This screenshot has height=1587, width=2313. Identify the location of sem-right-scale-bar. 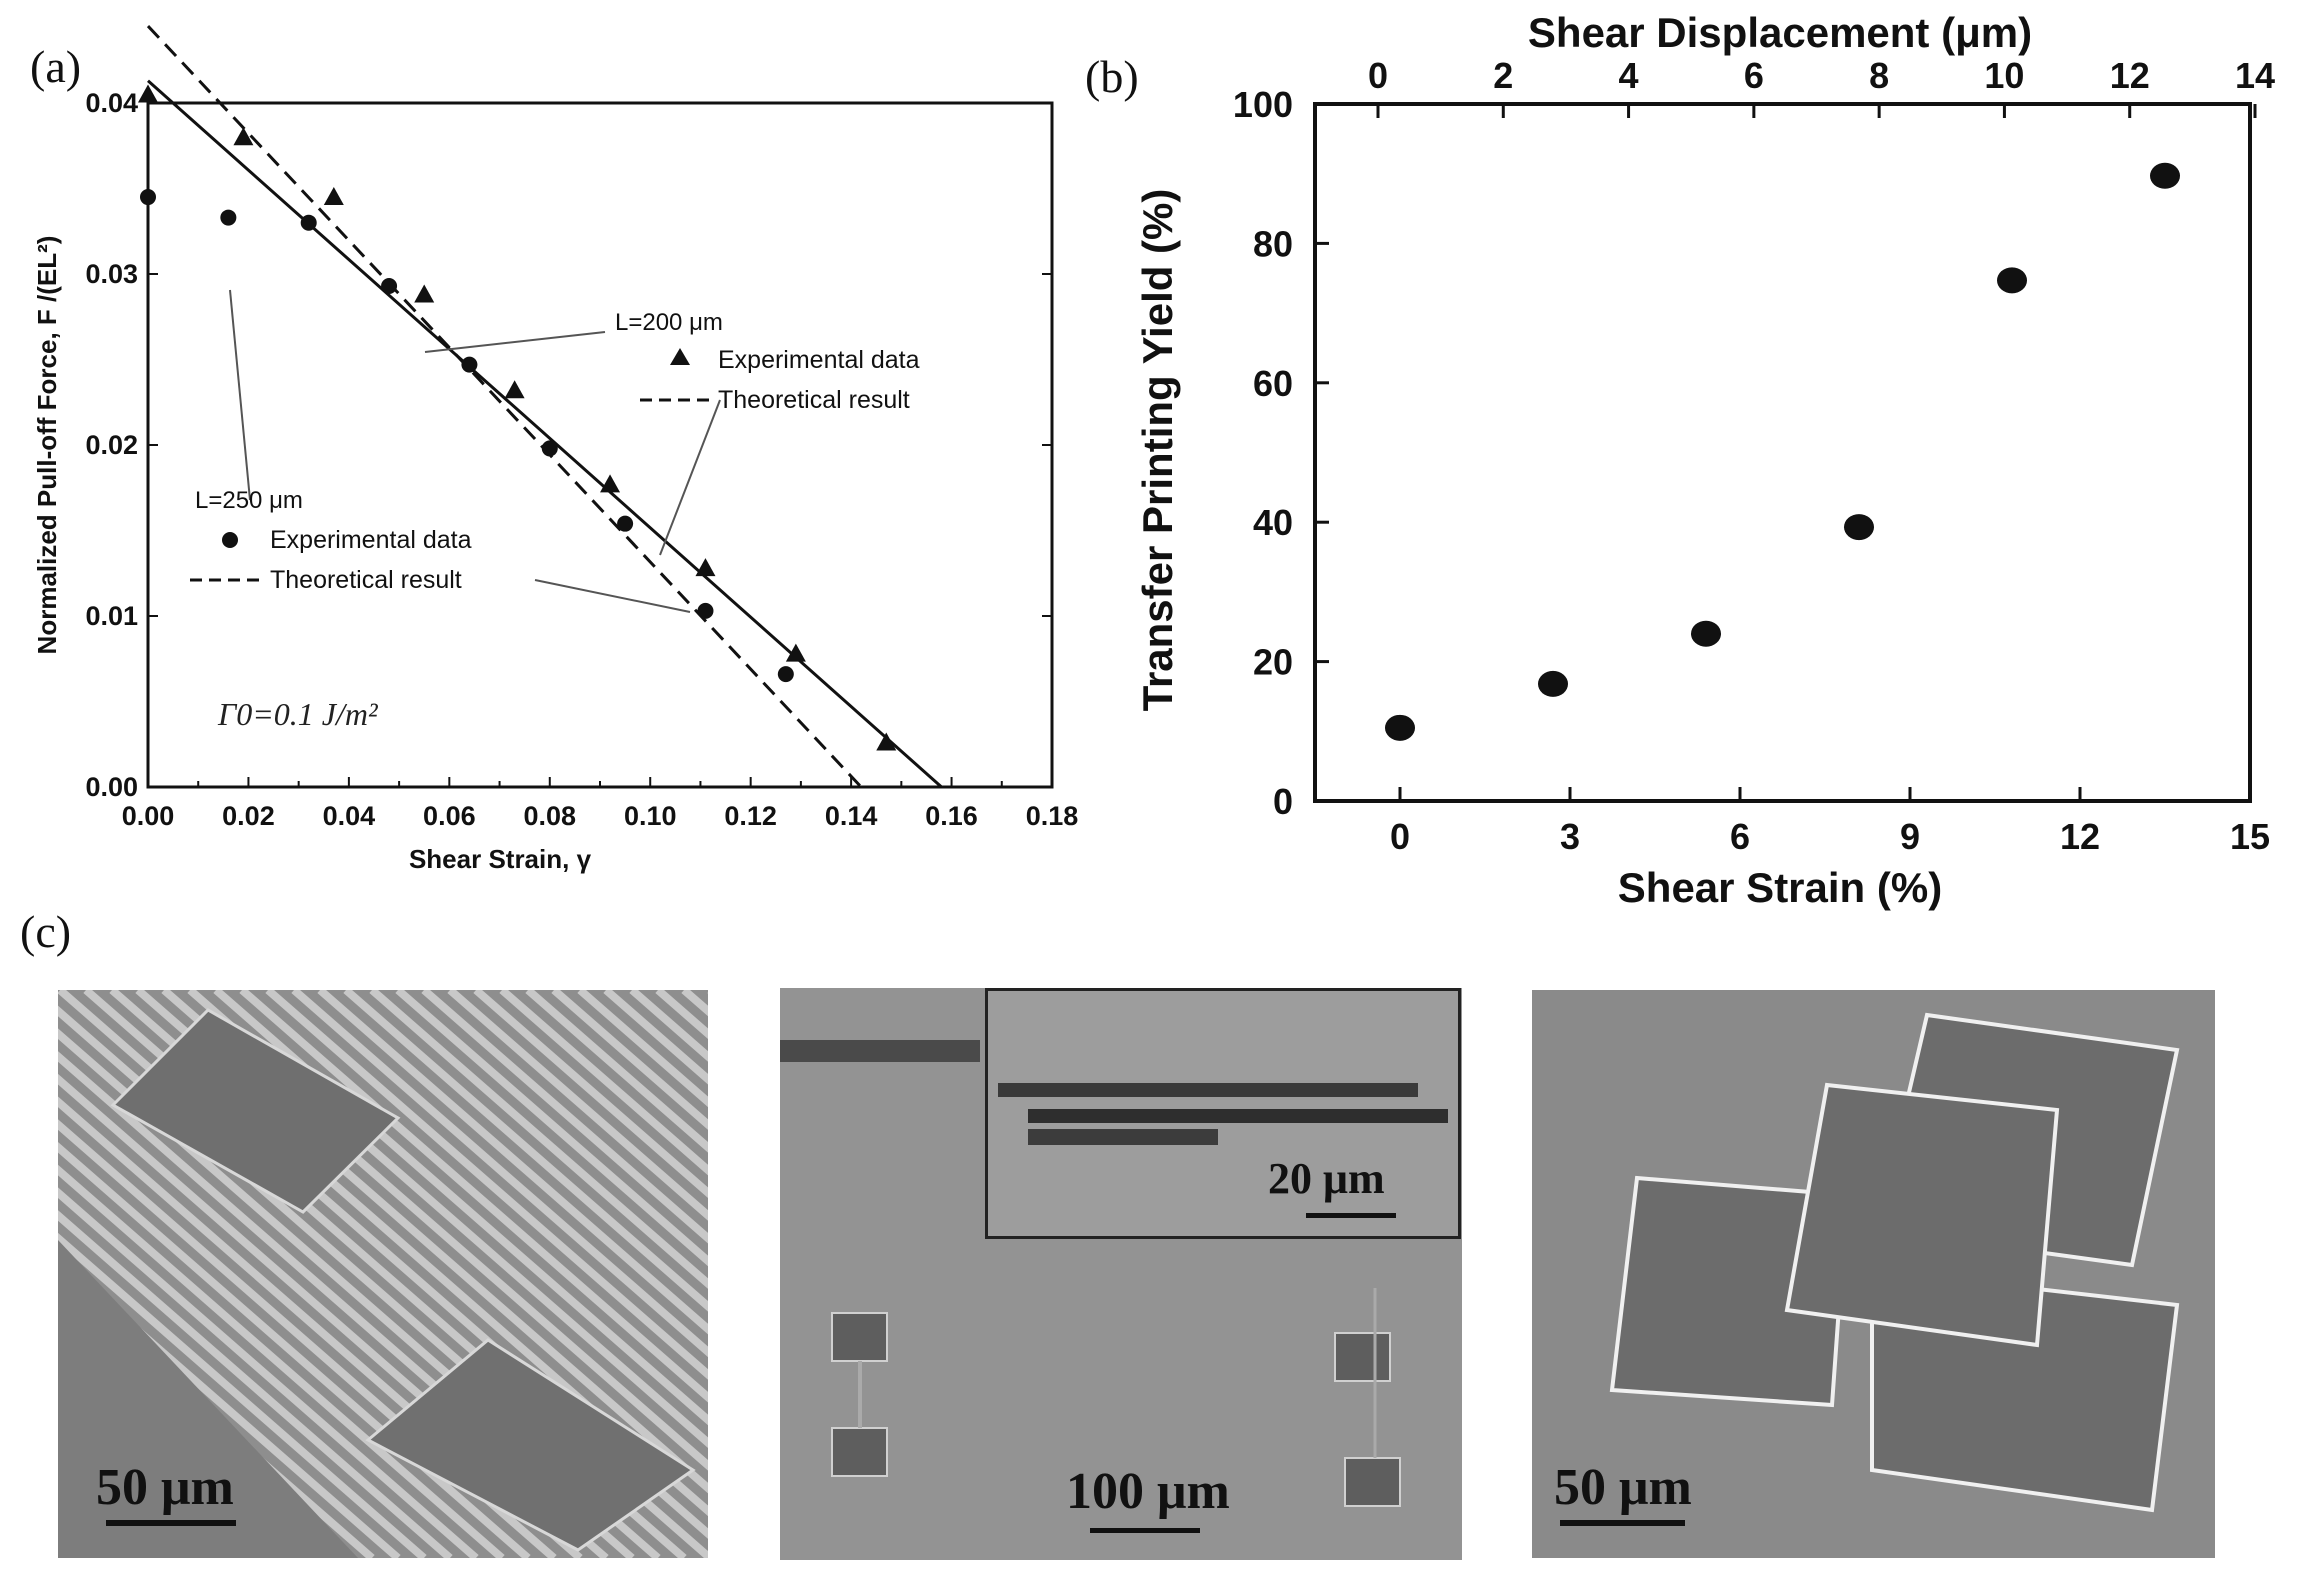
(1622, 1523).